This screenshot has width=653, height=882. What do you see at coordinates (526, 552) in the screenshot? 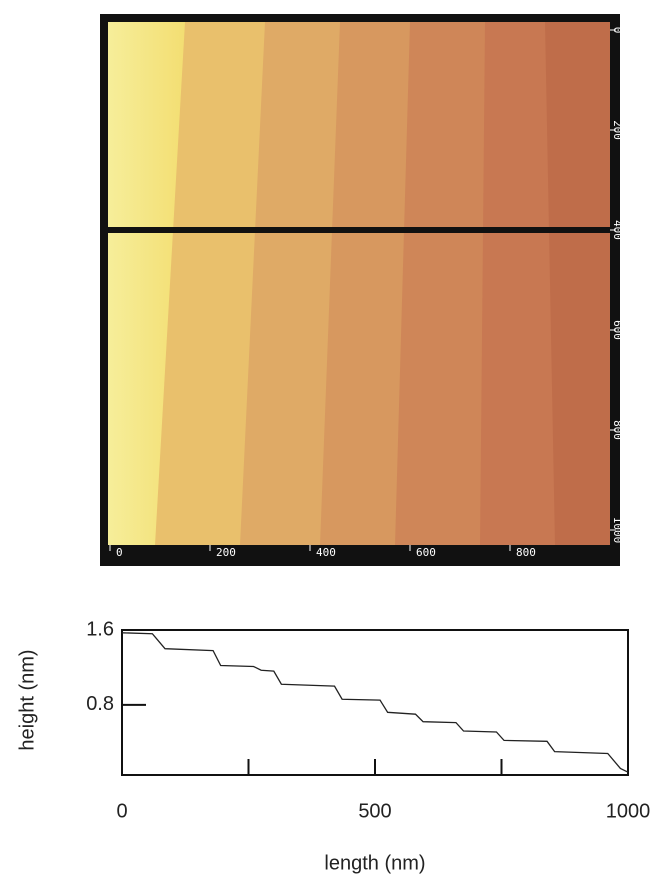
I see `x-tick-label: 800` at bounding box center [526, 552].